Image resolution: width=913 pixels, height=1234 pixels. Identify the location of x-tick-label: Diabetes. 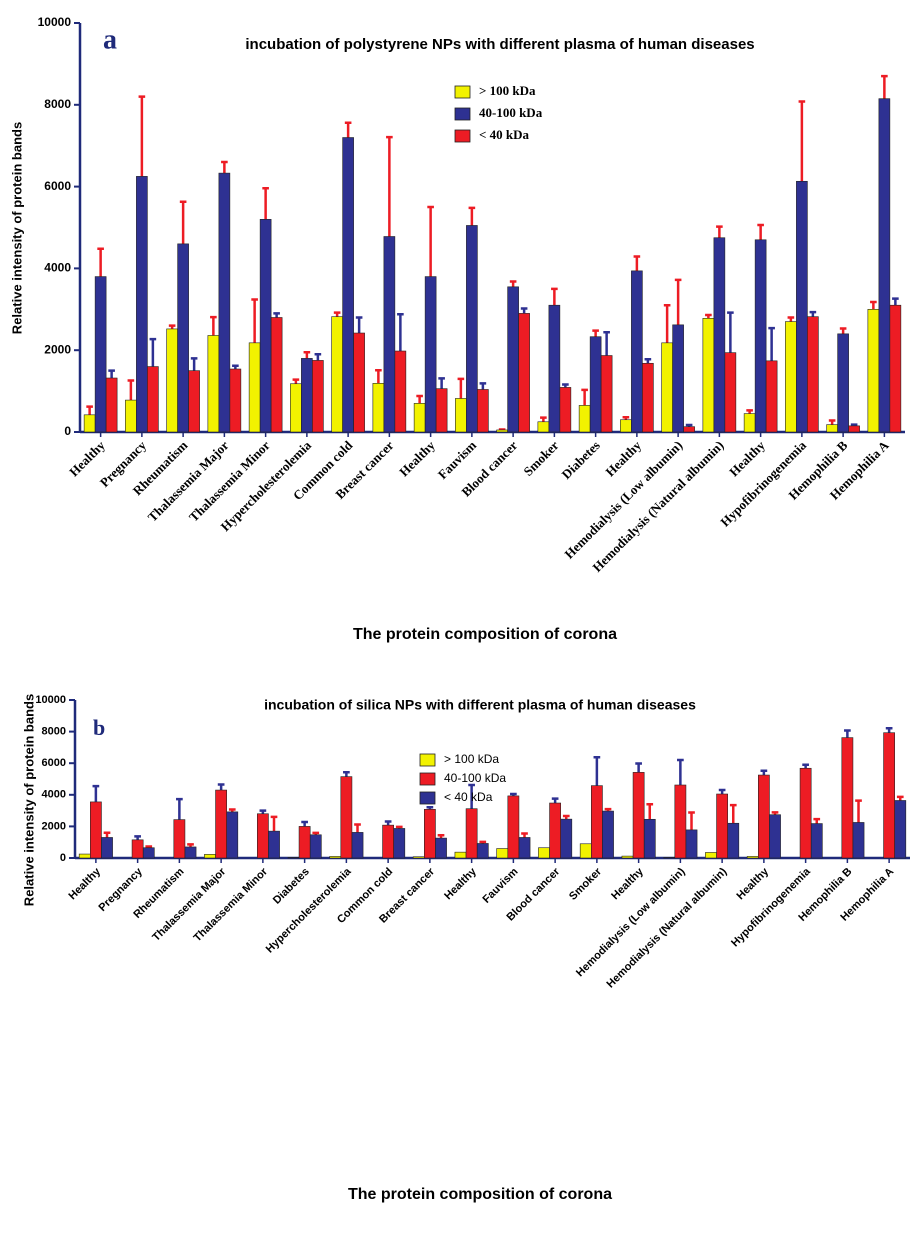
(291, 886).